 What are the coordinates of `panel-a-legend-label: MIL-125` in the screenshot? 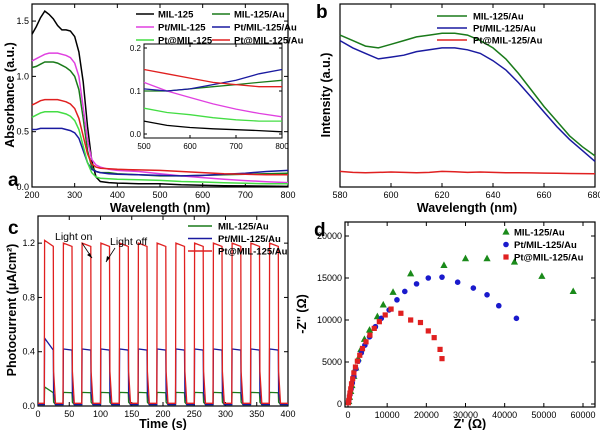 It's located at (176, 15).